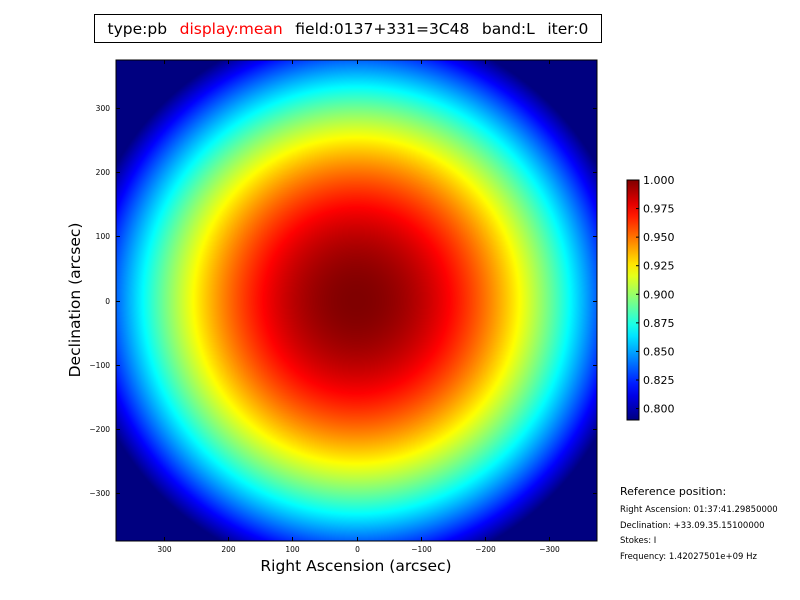 The height and width of the screenshot is (600, 800). What do you see at coordinates (107, 301) in the screenshot?
I see `y-tick-label: 0` at bounding box center [107, 301].